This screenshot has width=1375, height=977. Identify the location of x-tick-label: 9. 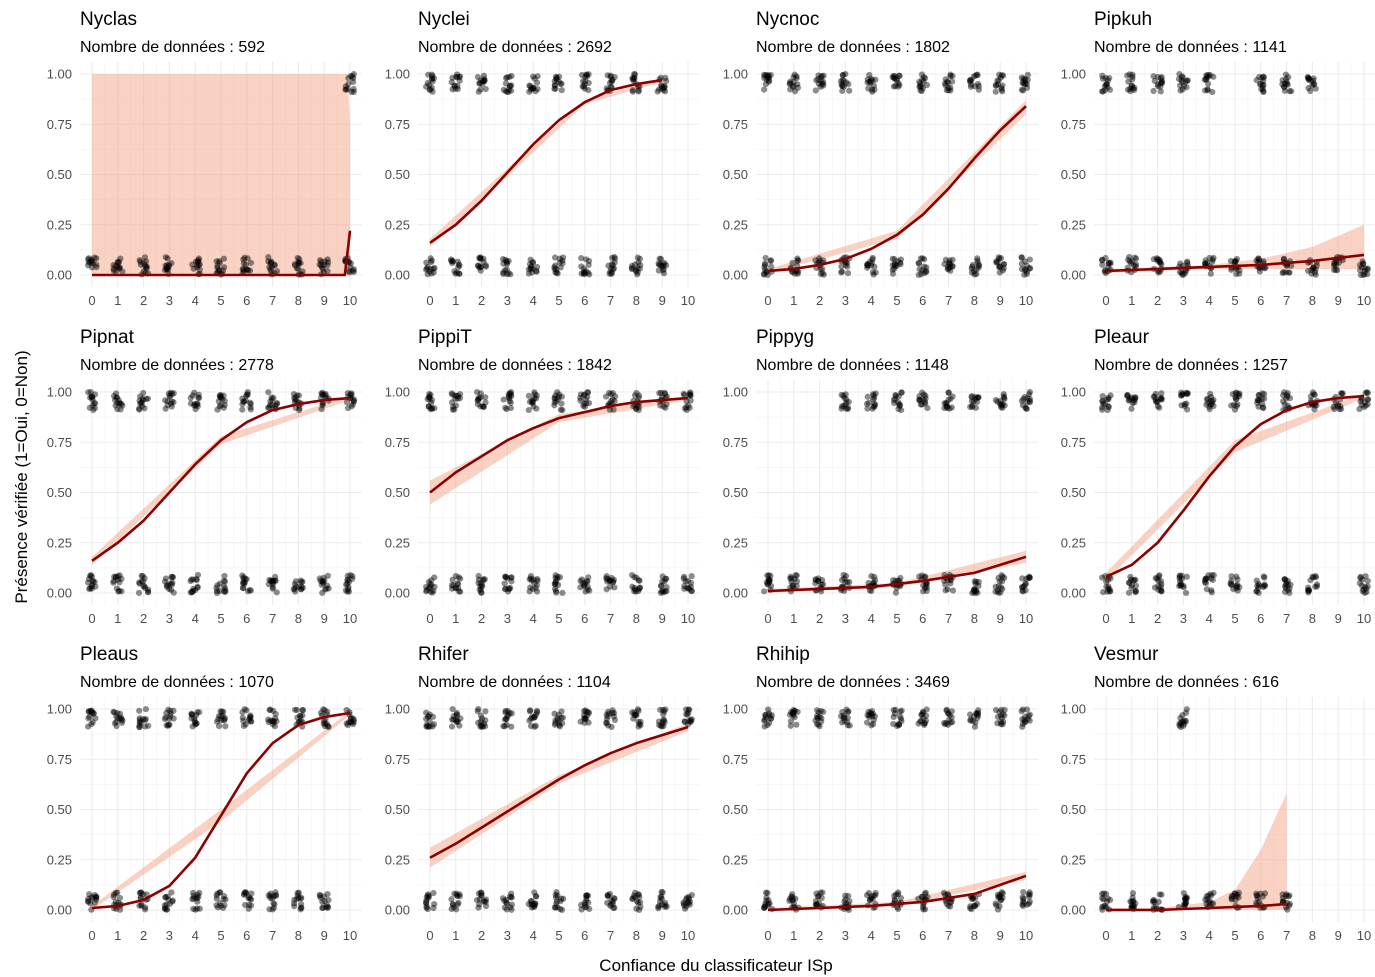
(324, 935).